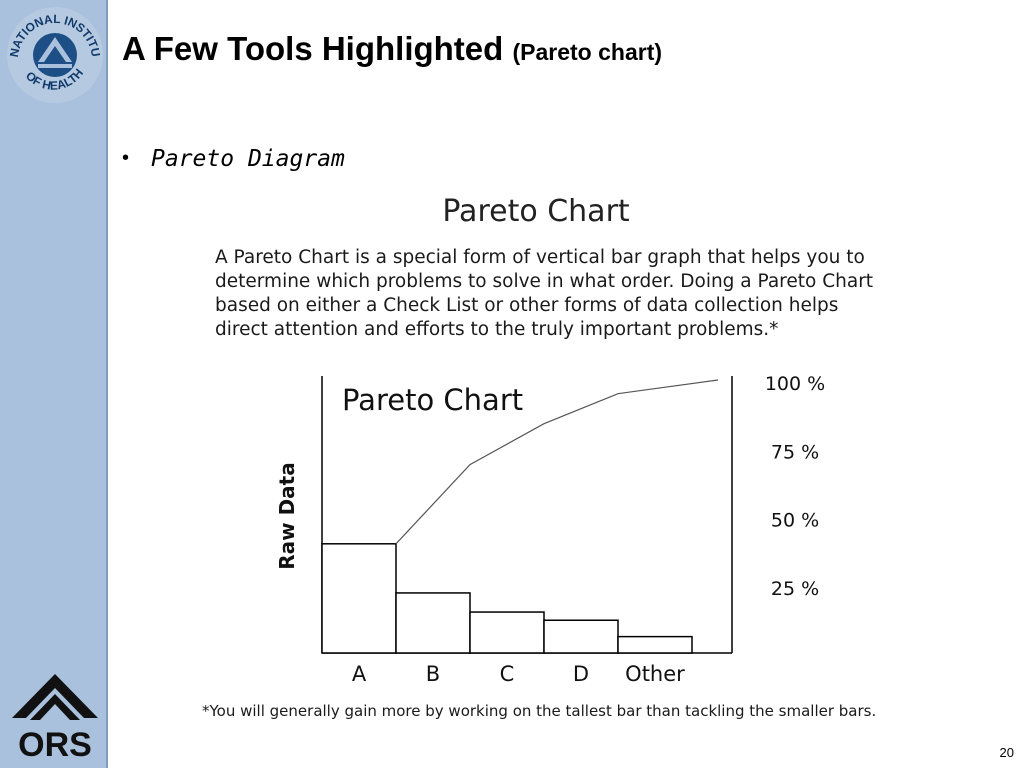  Describe the element at coordinates (557, 462) in the screenshot. I see `chart-cumulative-line` at that location.